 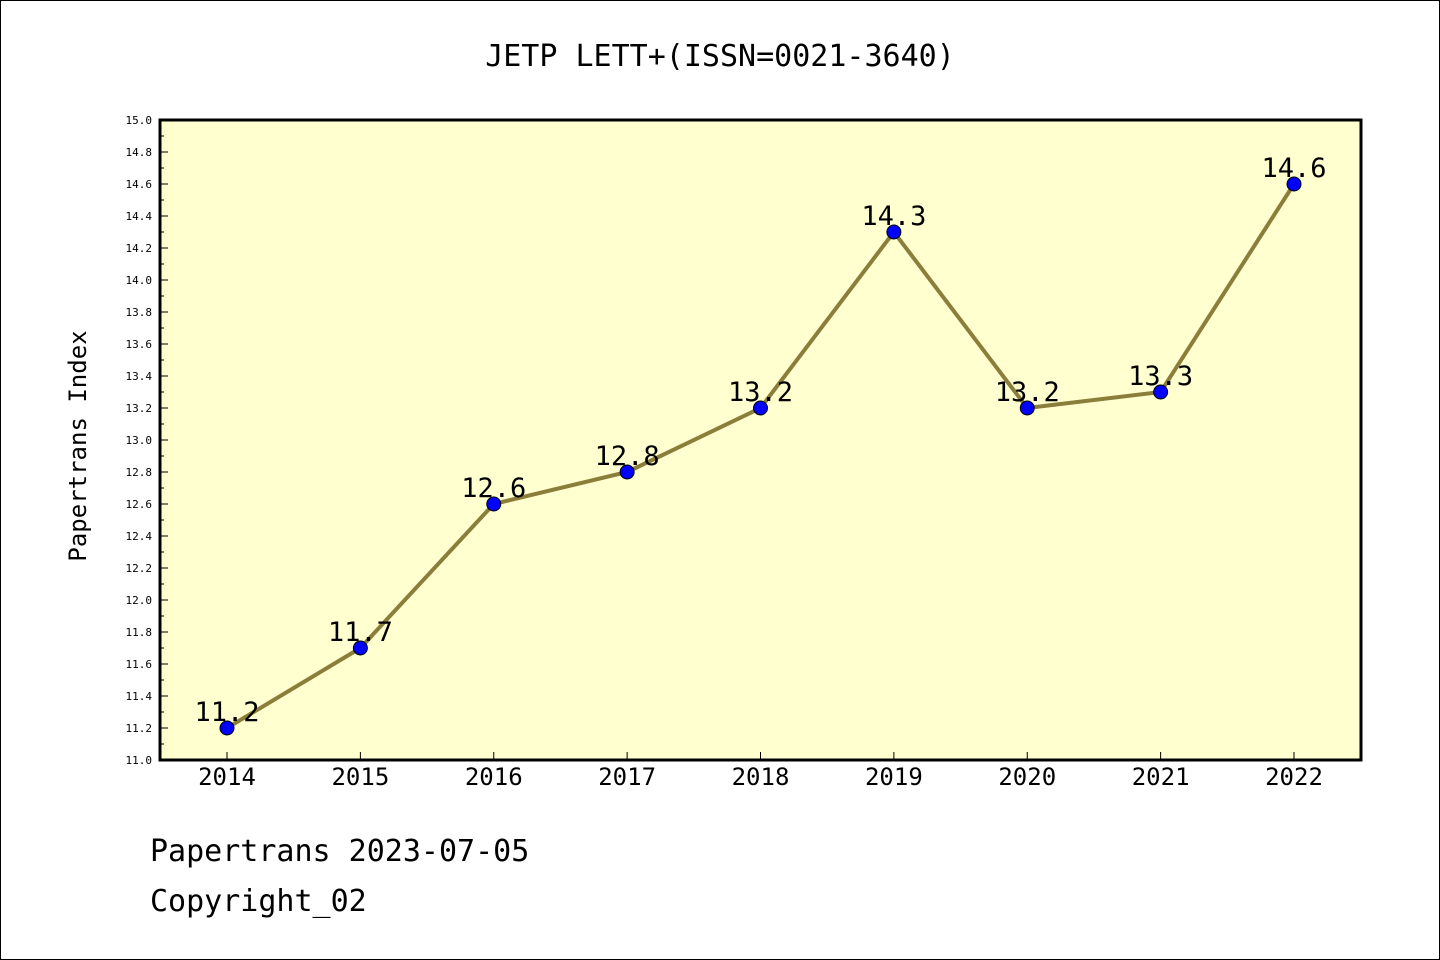 I want to click on y-tick-label: 12.2, so click(x=139, y=568).